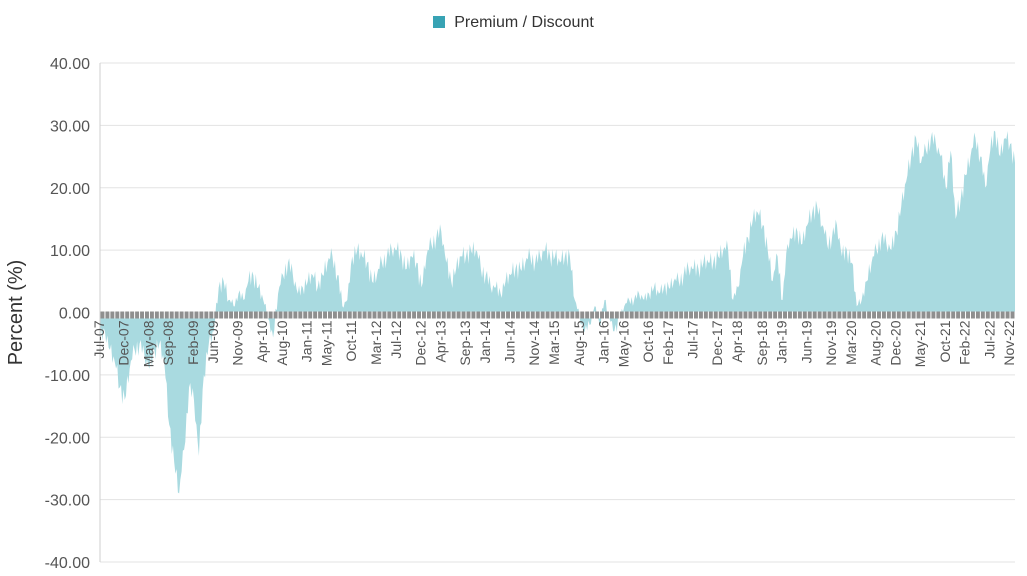 This screenshot has width=1027, height=576. Describe the element at coordinates (831, 342) in the screenshot. I see `x-tick-label: Nov-19` at that location.